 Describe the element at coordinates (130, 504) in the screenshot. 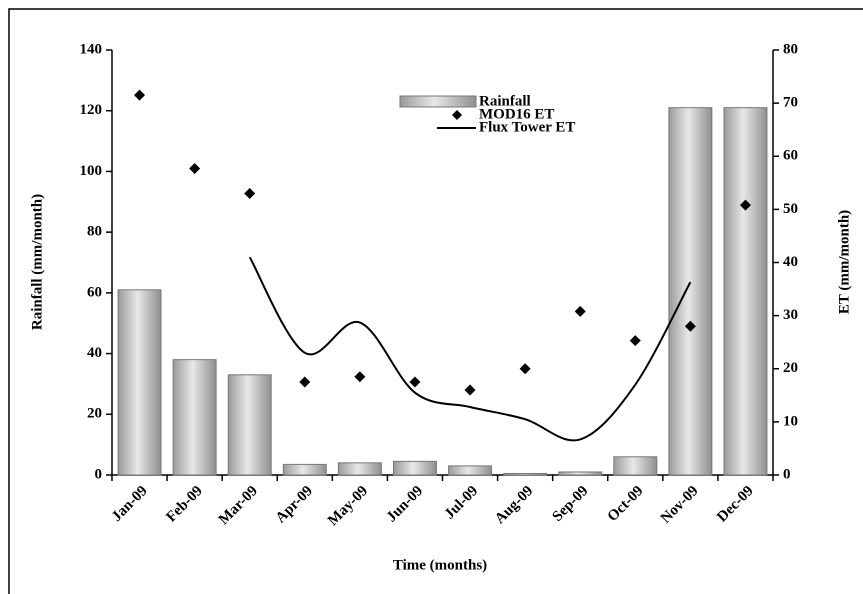

I see `x-tick-label: Jan-09` at that location.